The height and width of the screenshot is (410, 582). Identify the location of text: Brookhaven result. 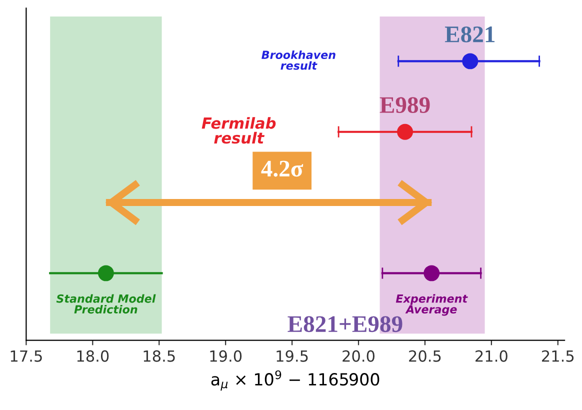
(299, 60).